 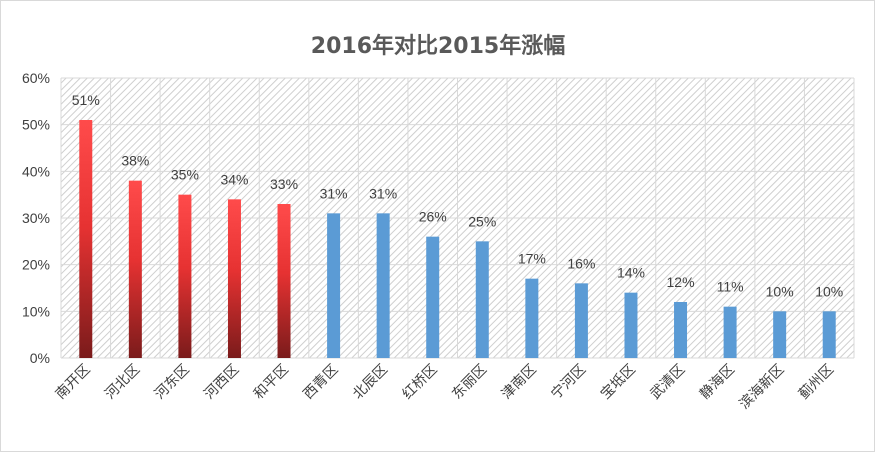 What do you see at coordinates (135, 161) in the screenshot?
I see `data-label: 38%` at bounding box center [135, 161].